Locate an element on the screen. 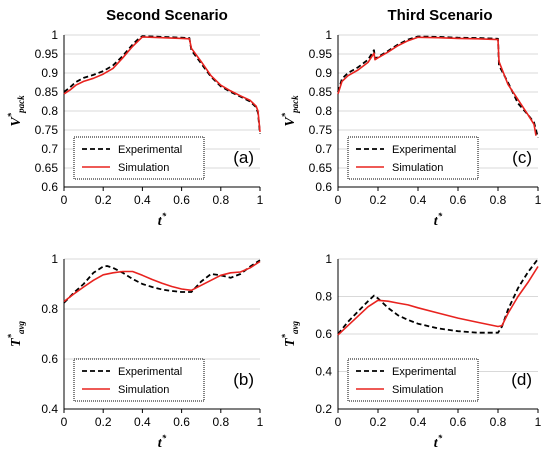 This screenshot has width=550, height=462. legend-box-a is located at coordinates (139, 158).